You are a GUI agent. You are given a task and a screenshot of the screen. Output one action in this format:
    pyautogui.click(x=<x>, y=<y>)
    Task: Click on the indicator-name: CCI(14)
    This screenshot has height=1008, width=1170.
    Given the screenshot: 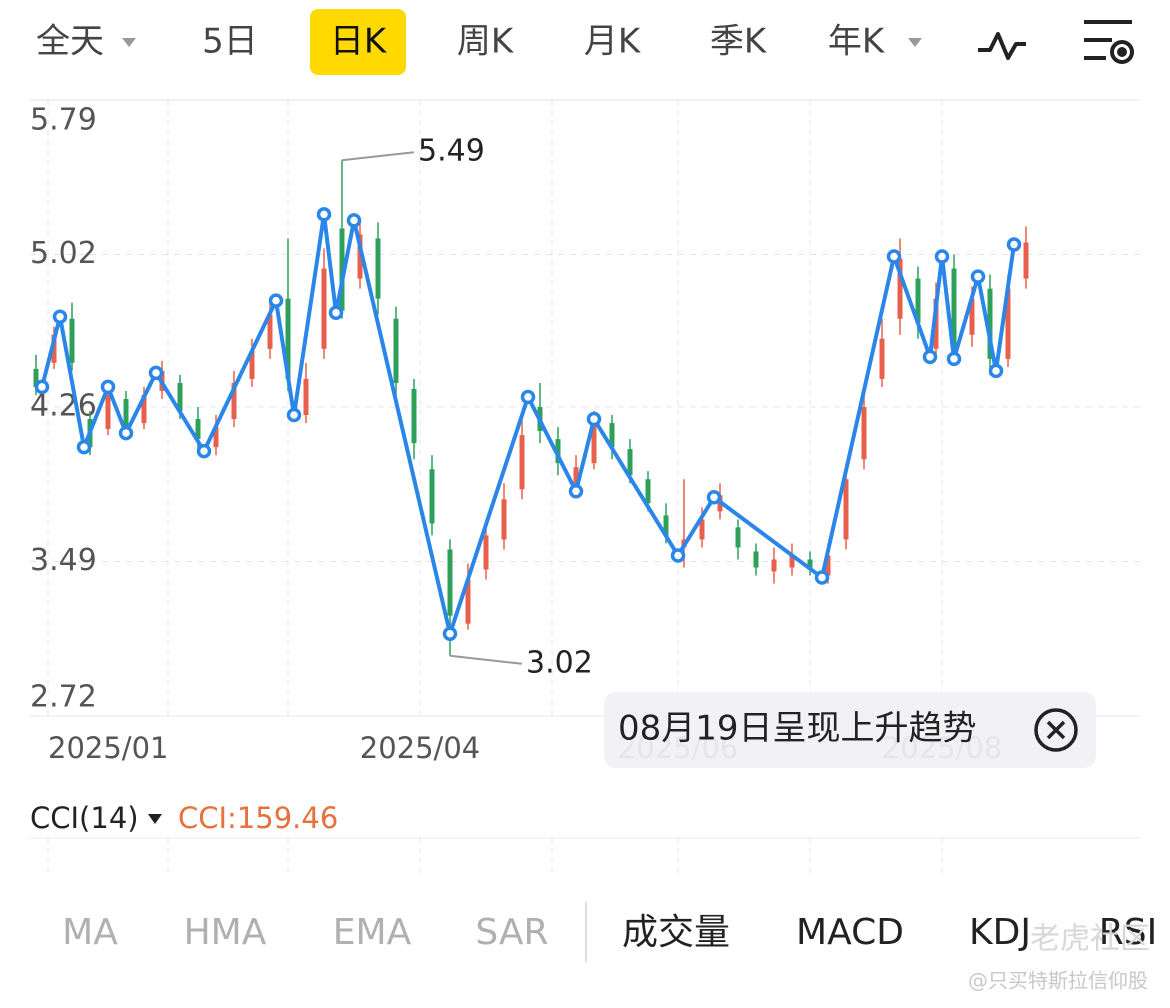 What is the action you would take?
    pyautogui.click(x=84, y=818)
    